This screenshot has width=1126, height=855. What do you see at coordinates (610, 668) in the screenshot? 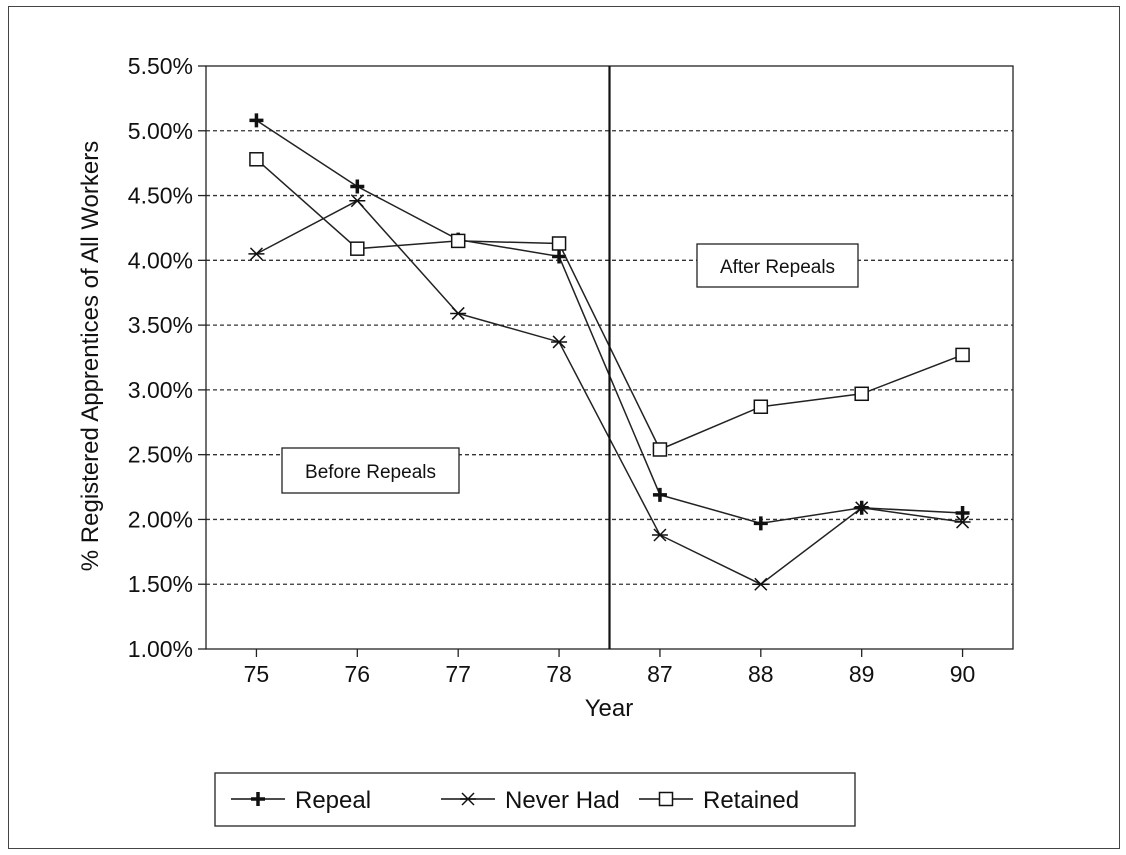
I see `x-axis-ticks: 75 76 77 78 87 88 89 90` at bounding box center [610, 668].